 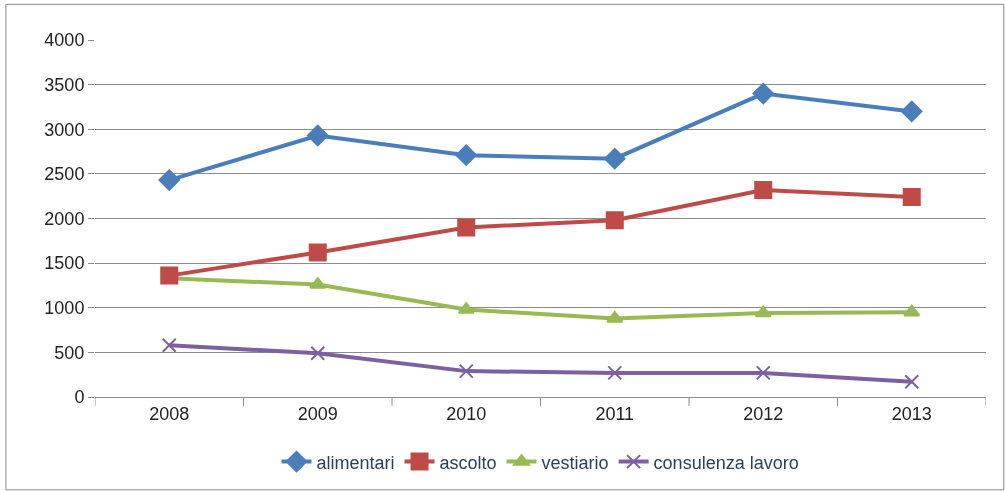 I want to click on legend-label: consulenza lavoro, so click(x=726, y=462).